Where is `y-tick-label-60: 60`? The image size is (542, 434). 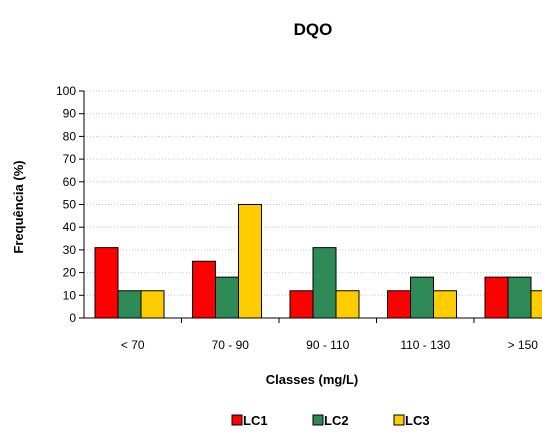
y-tick-label-60: 60 is located at coordinates (70, 182).